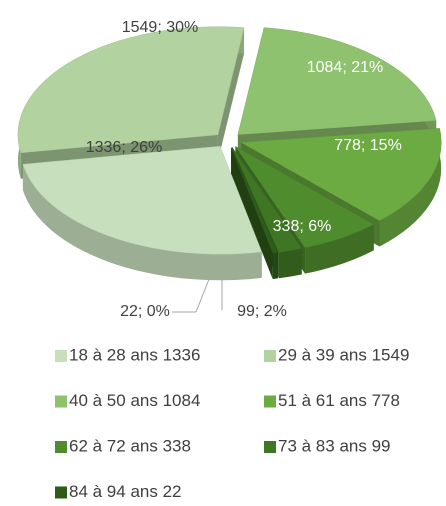 This screenshot has height=506, width=446. Describe the element at coordinates (124, 147) in the screenshot. I see `data-label: 1336; 26%` at that location.